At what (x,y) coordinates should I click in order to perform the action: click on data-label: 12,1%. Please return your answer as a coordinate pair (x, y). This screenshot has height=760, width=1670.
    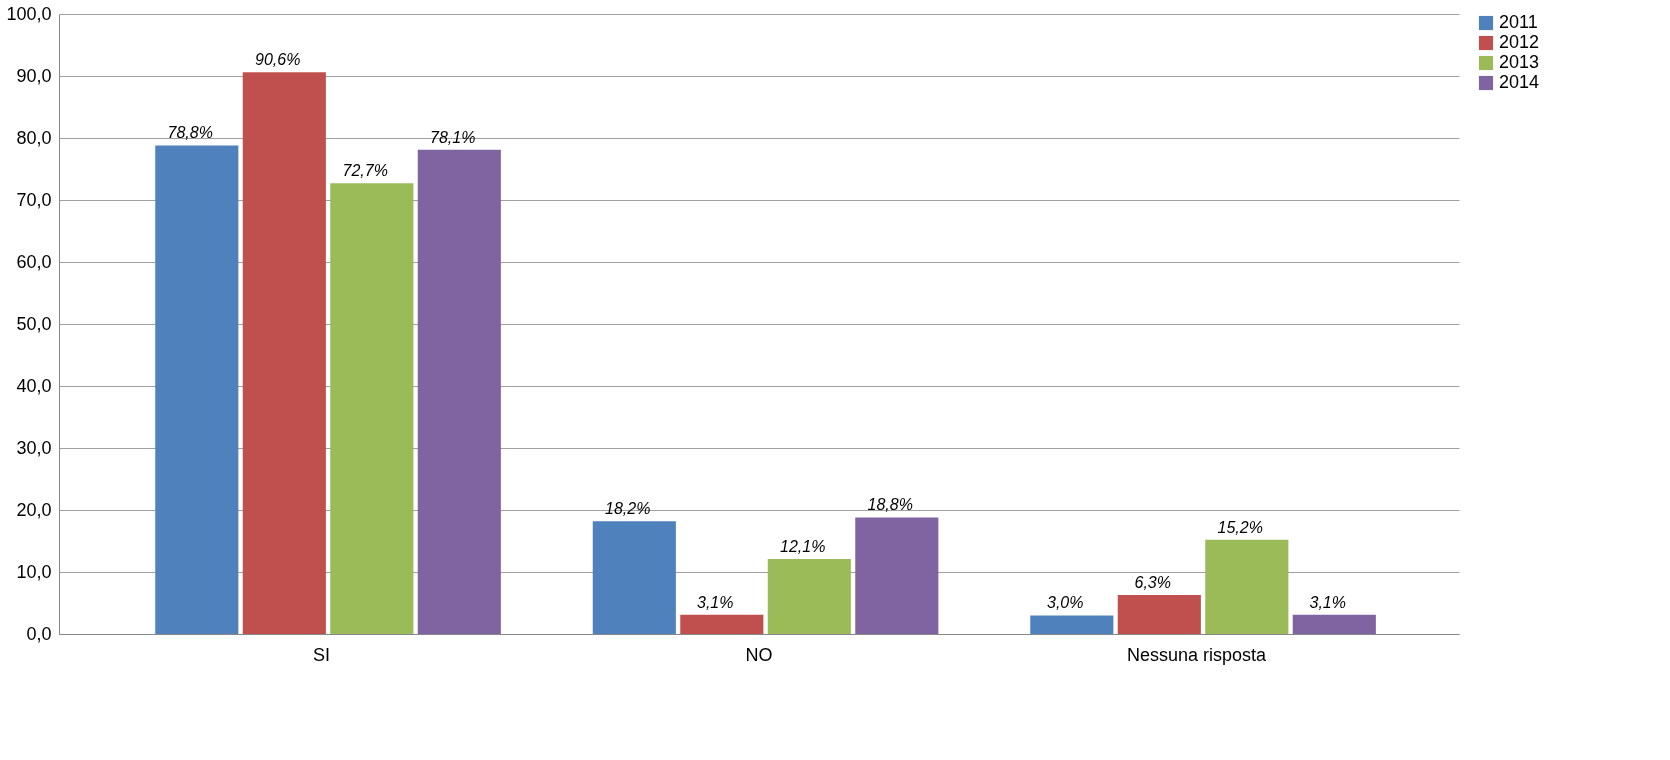
    Looking at the image, I should click on (803, 546).